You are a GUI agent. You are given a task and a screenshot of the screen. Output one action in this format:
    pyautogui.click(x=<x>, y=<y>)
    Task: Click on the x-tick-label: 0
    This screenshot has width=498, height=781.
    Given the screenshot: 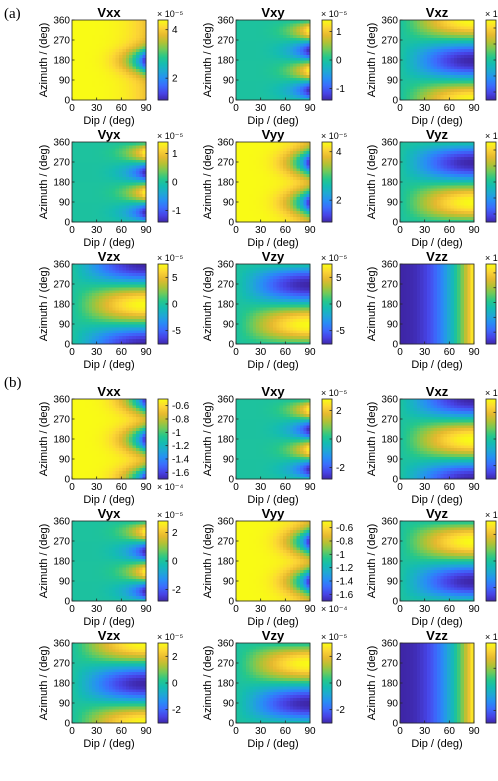 What is the action you would take?
    pyautogui.click(x=72, y=230)
    